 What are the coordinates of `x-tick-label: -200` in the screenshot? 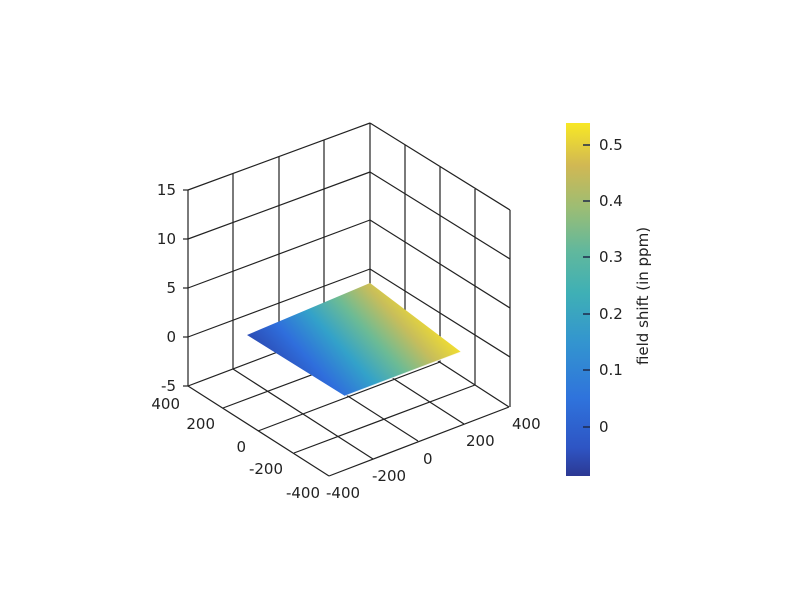 It's located at (389, 476).